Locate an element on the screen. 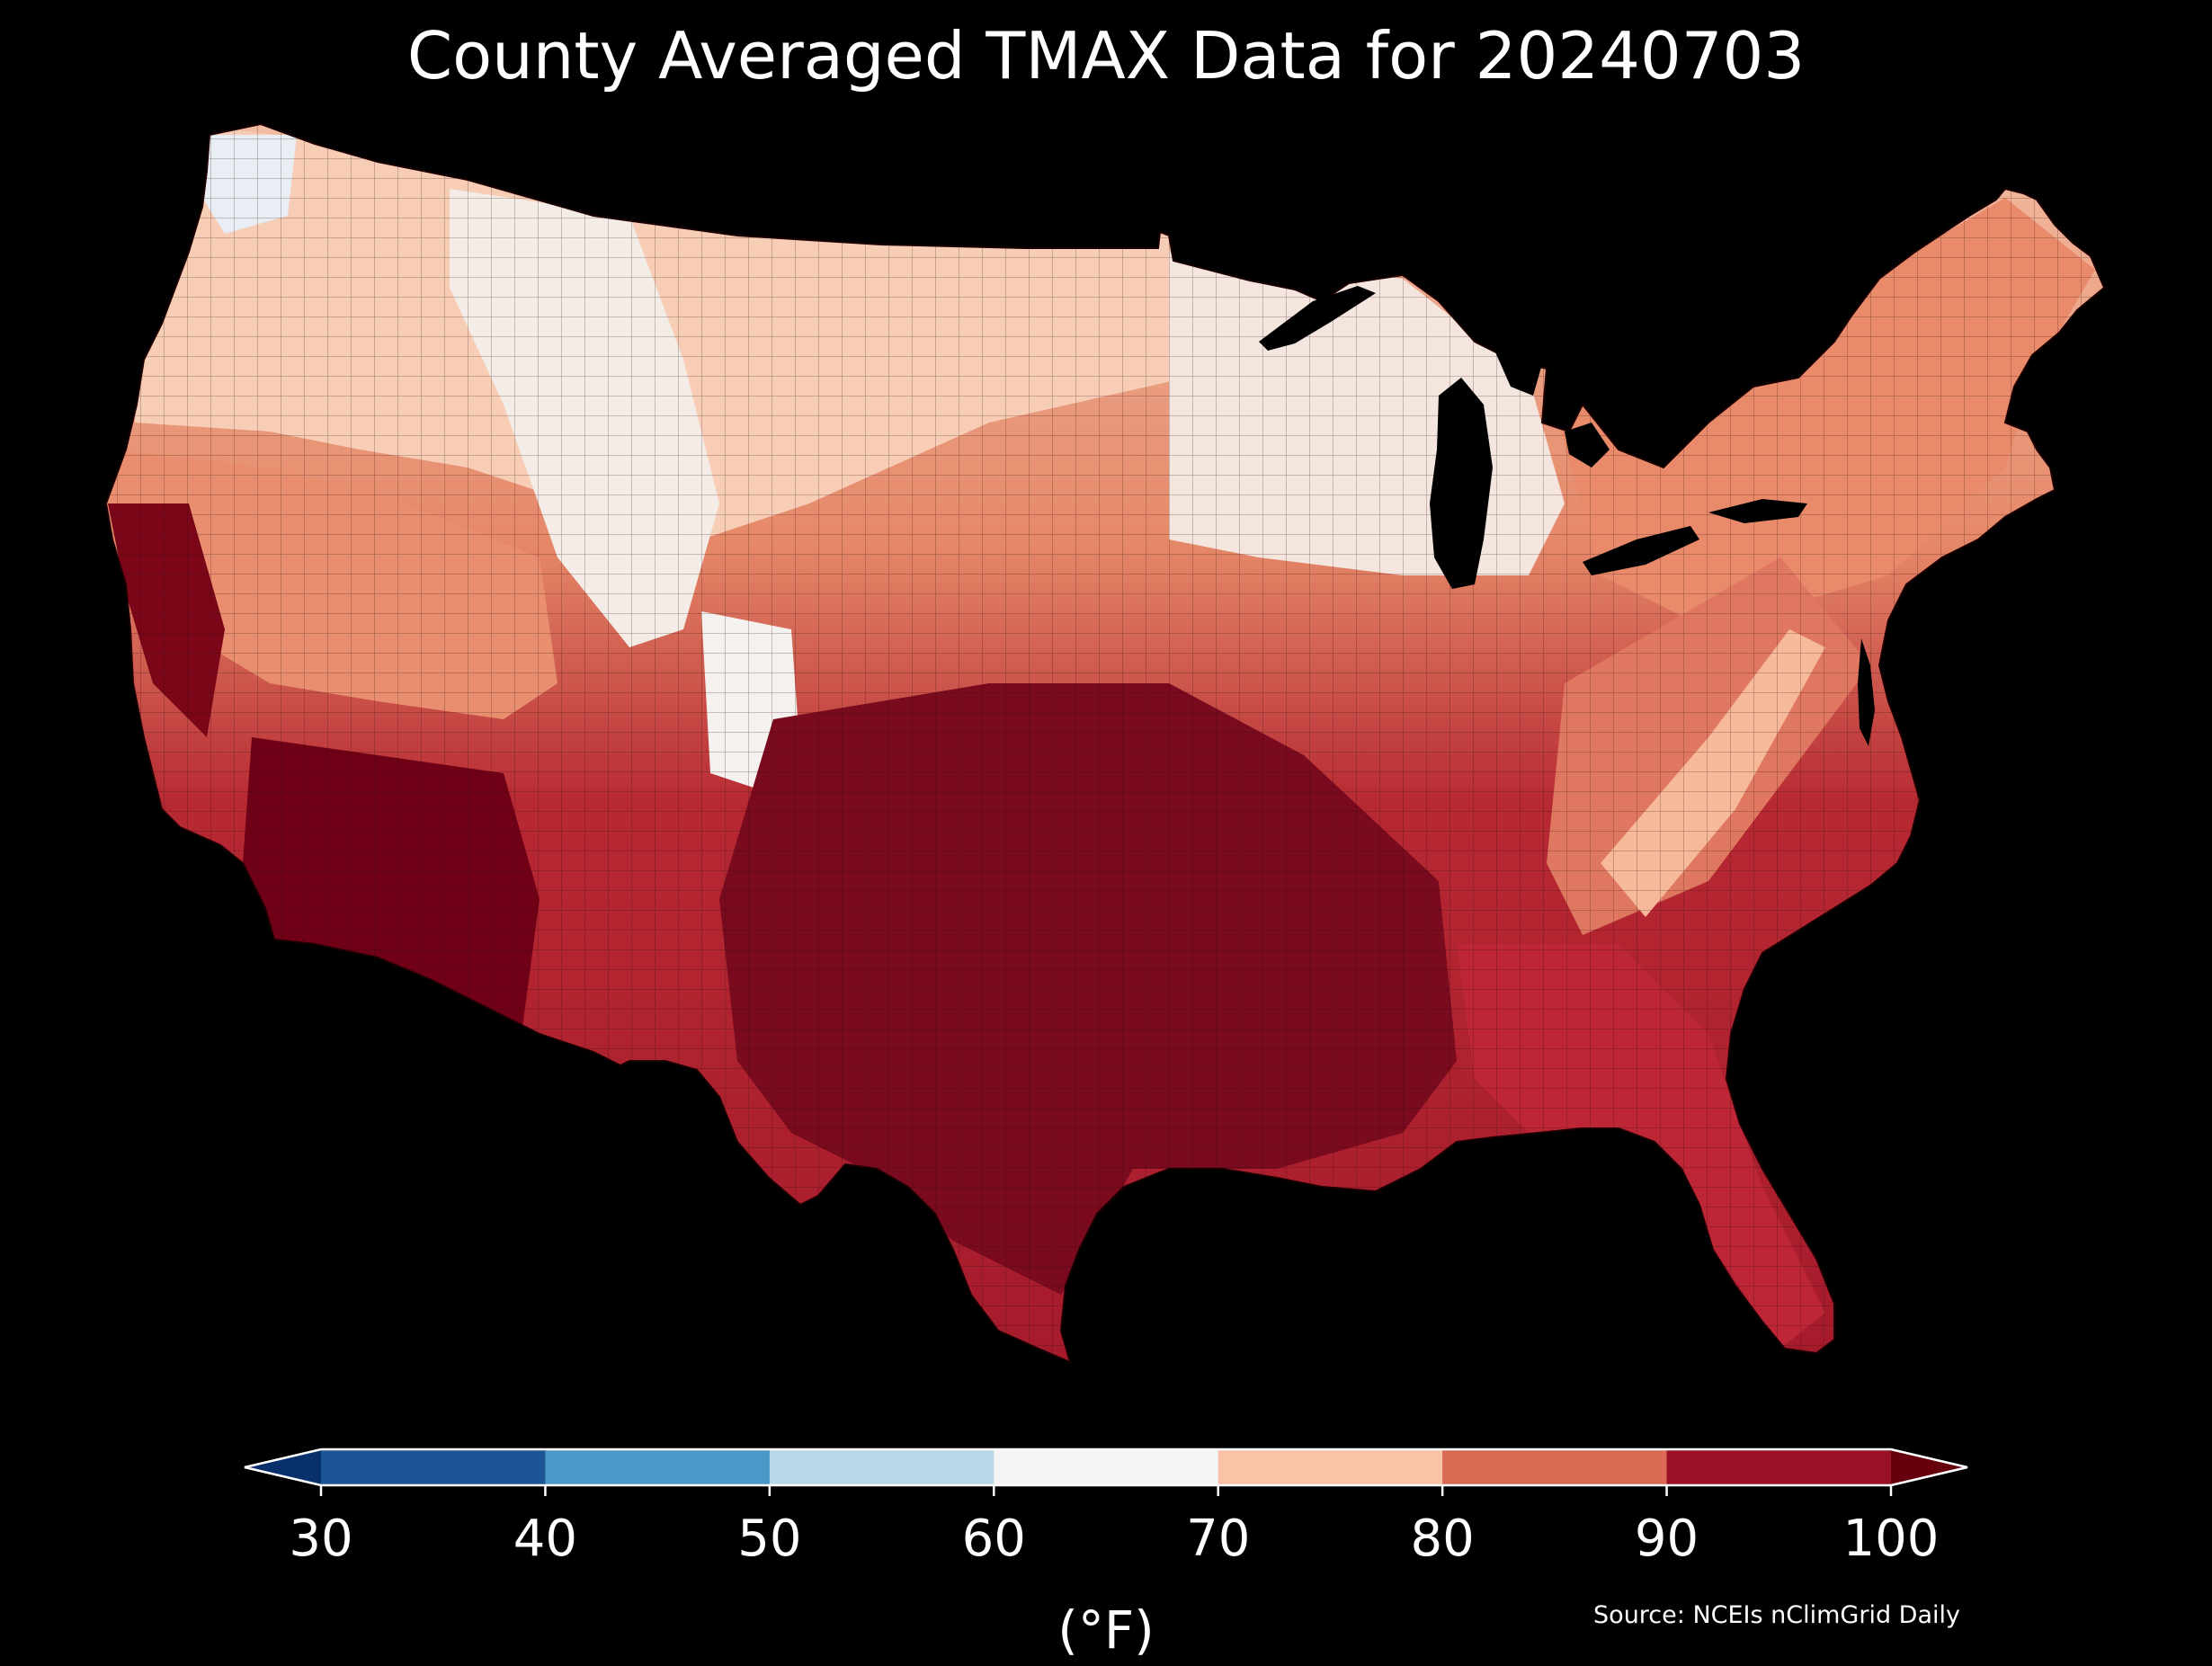 This screenshot has height=1666, width=2212. lake-huron-bay is located at coordinates (1587, 445).